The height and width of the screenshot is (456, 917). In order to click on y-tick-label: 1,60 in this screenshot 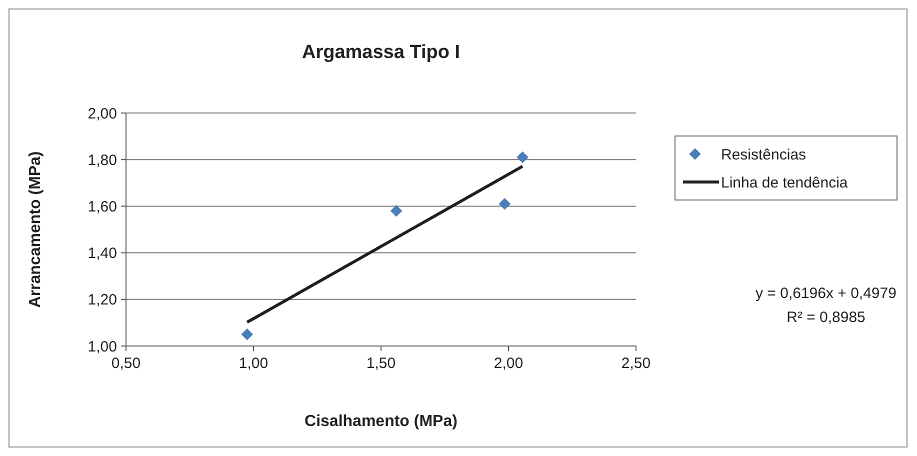, I will do `click(102, 207)`.